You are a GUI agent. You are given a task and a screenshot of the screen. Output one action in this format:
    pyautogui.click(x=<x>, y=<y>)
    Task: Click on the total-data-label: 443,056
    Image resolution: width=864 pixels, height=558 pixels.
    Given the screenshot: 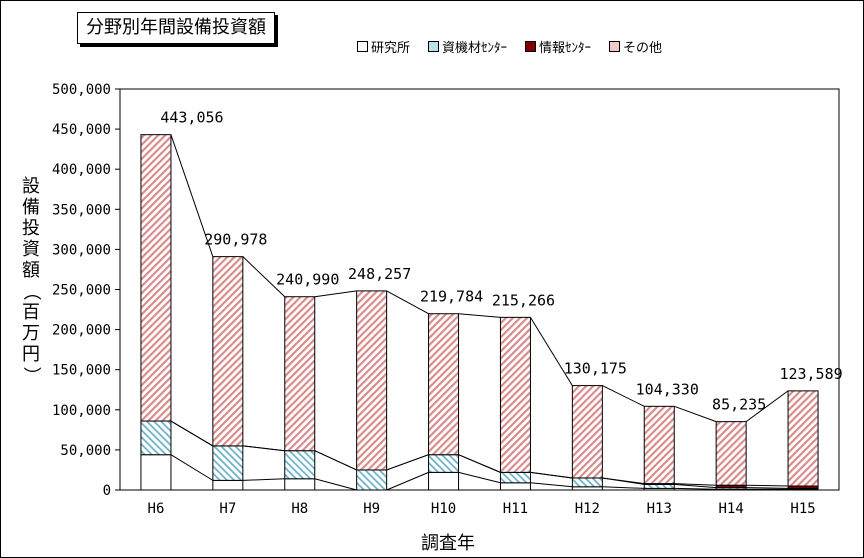 What is the action you would take?
    pyautogui.click(x=191, y=118)
    